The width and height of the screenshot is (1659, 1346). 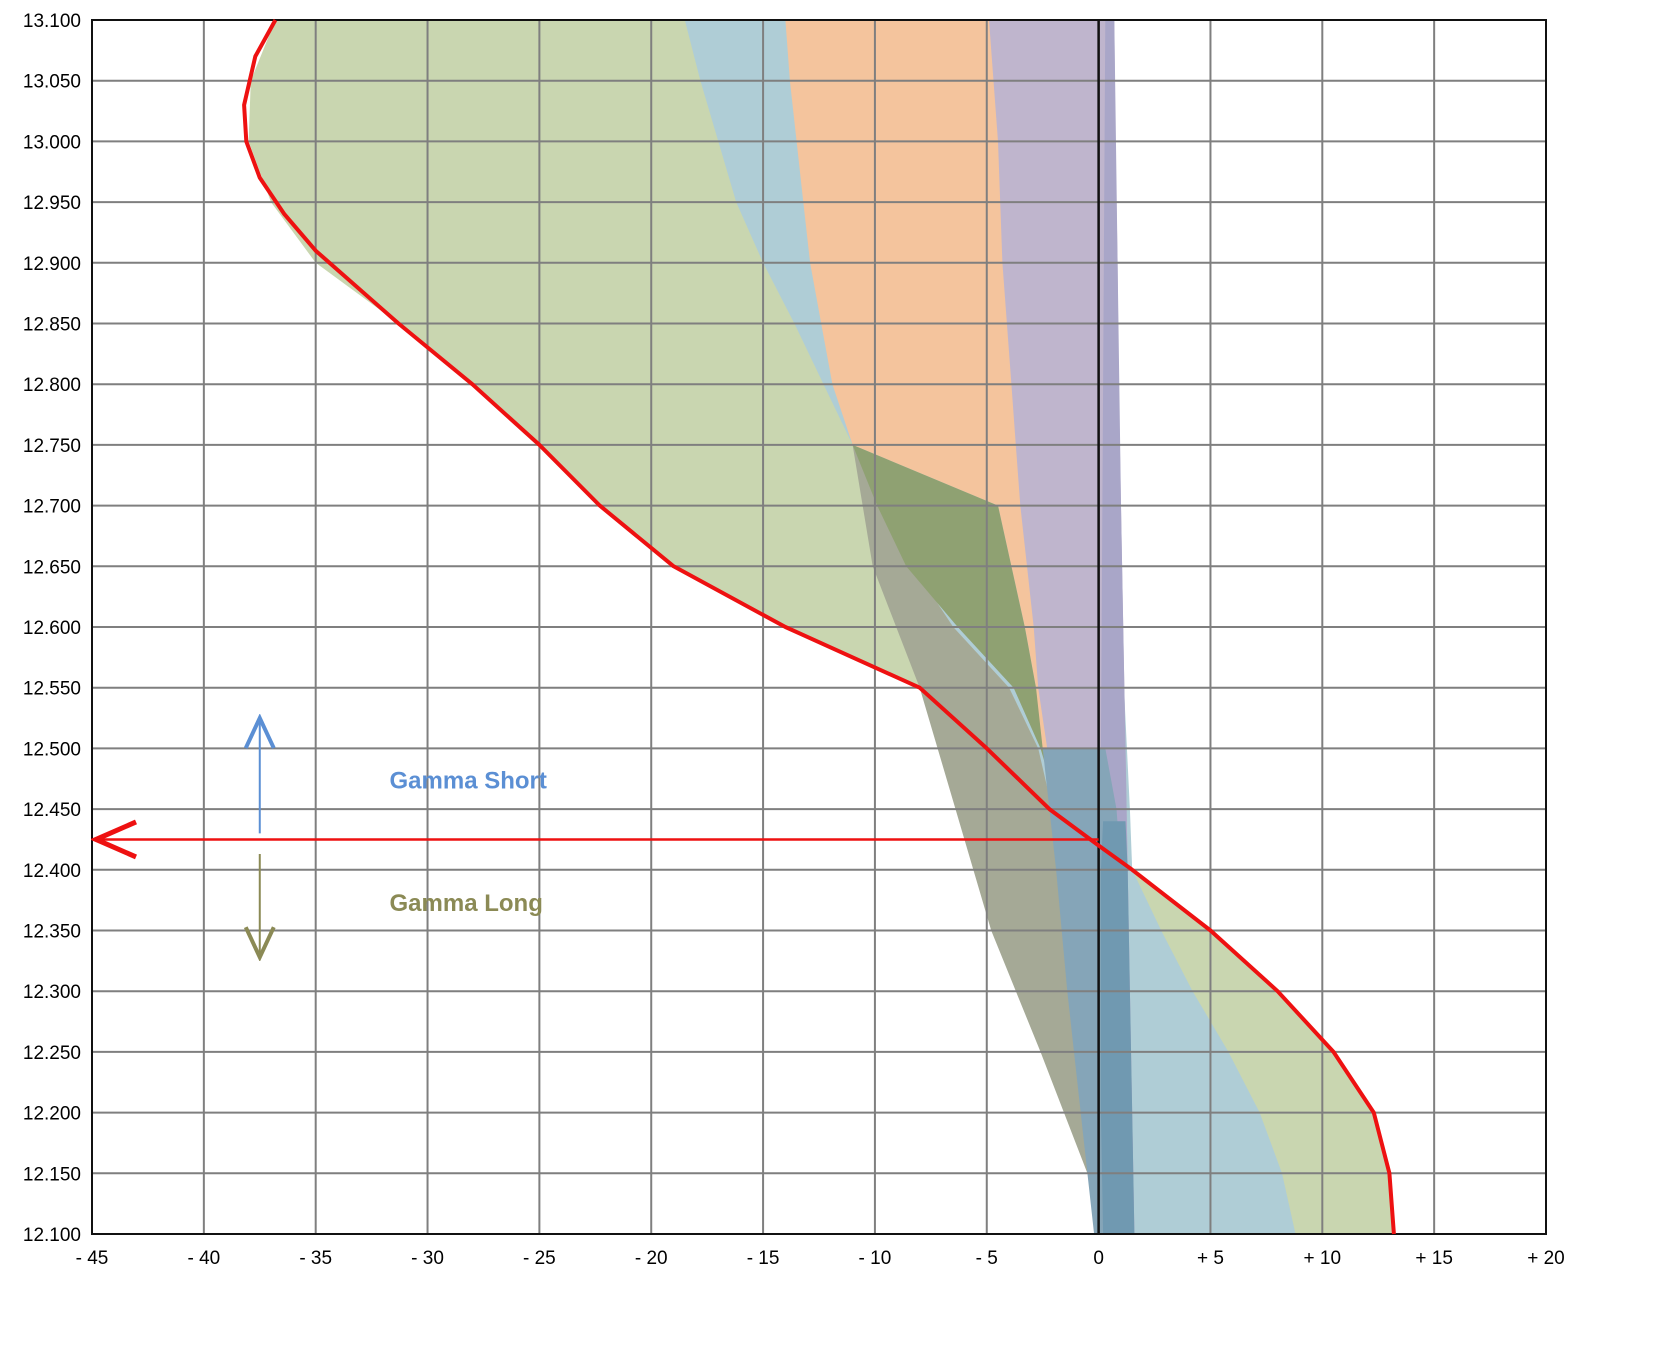 I want to click on x-tick-label: - 15, so click(x=763, y=1258).